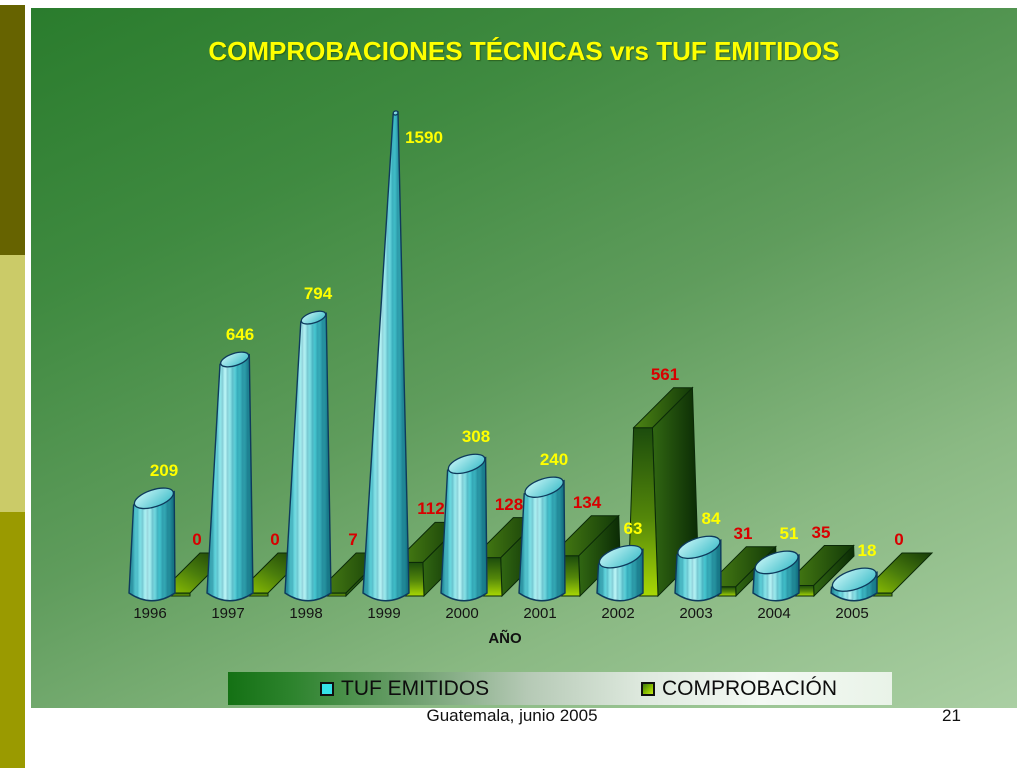  Describe the element at coordinates (258, 473) in the screenshot. I see `year-group-1997: 646 0 1997` at that location.